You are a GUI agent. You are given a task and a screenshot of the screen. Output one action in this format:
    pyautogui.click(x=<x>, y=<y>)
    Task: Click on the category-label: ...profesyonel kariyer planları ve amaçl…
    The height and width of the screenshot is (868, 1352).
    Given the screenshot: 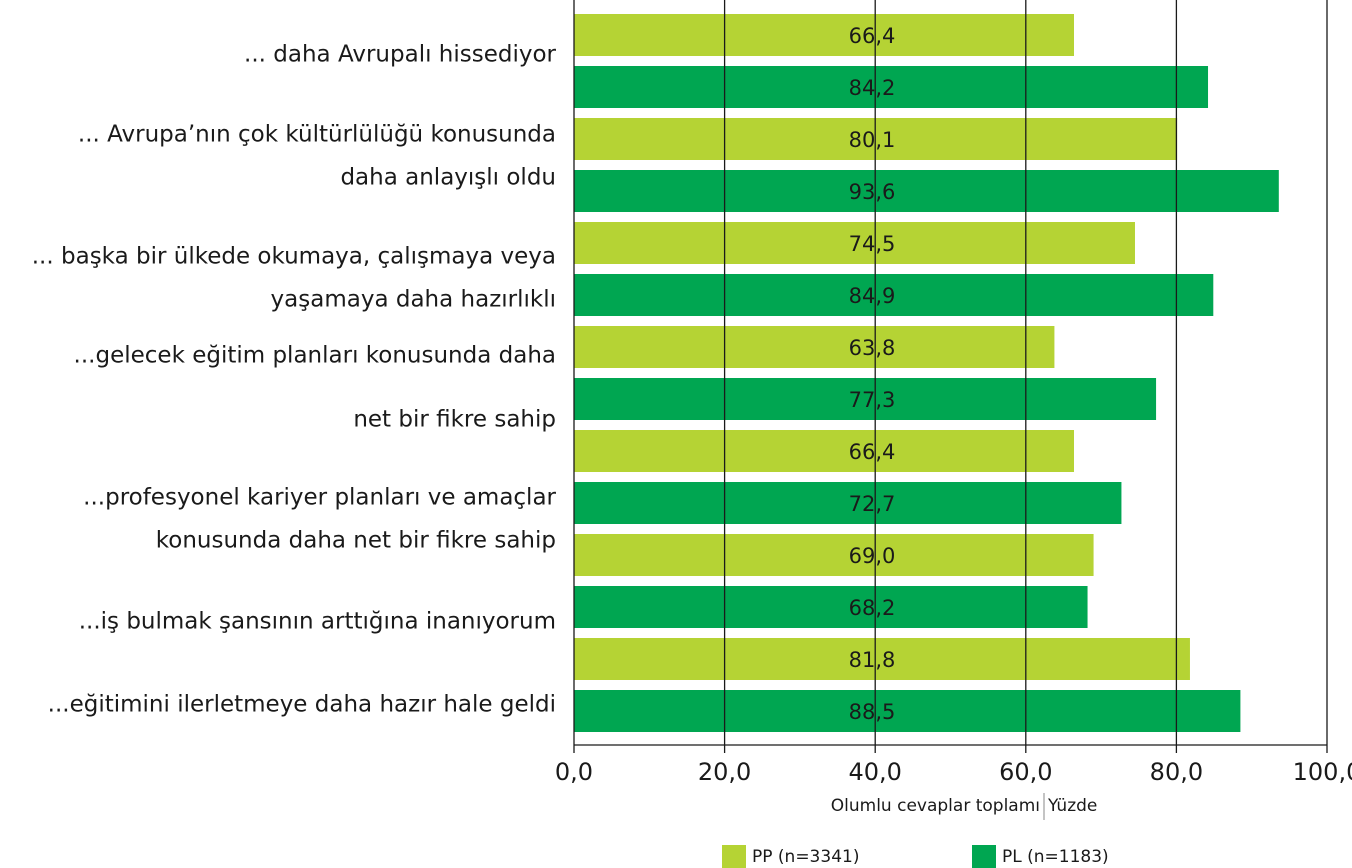 What is the action you would take?
    pyautogui.click(x=319, y=498)
    